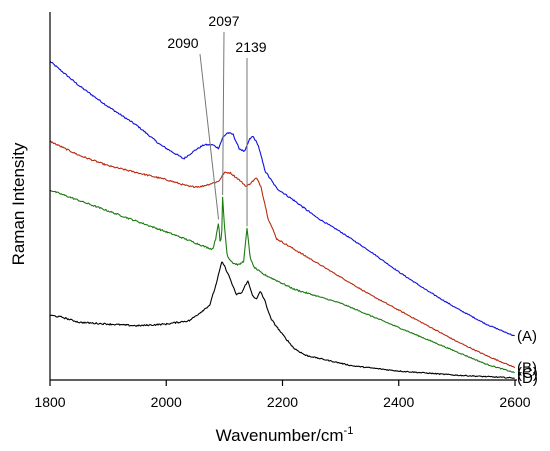  I want to click on x-tick-label-2000: 2000, so click(166, 402).